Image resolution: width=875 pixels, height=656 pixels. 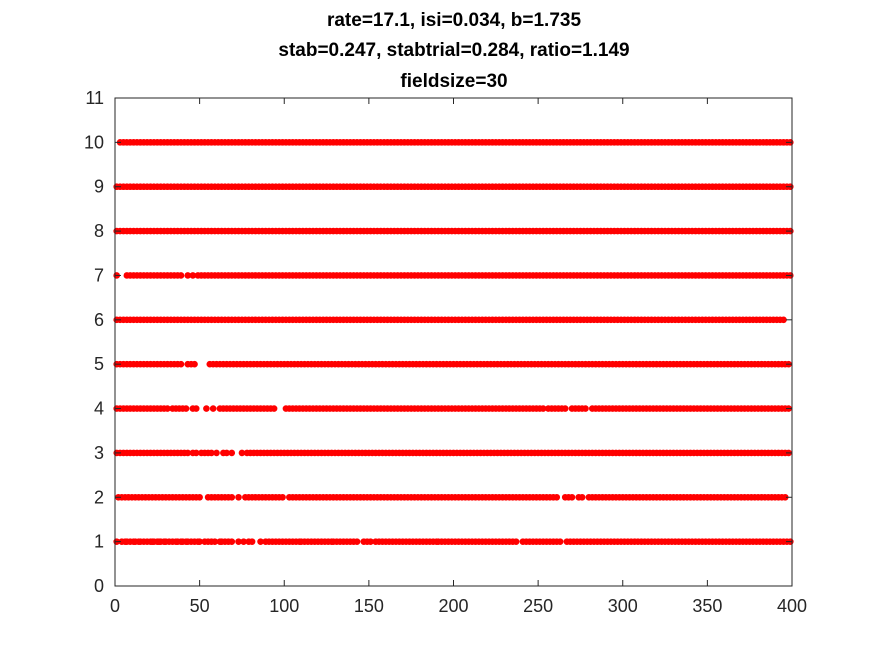 I want to click on y-tick-label: 10, so click(x=94, y=142).